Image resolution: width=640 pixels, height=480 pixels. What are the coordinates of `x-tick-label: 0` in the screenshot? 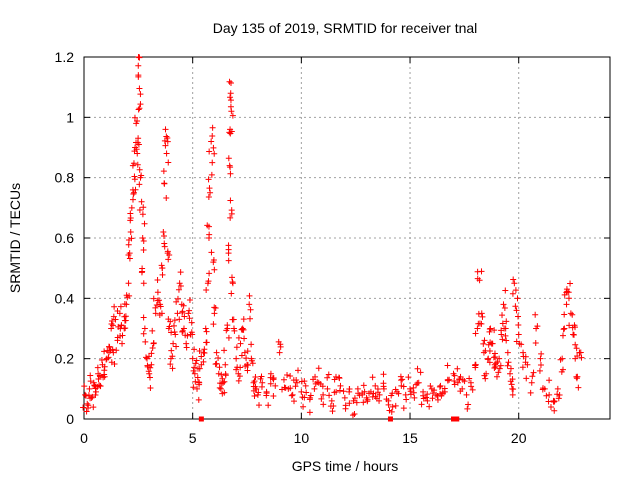 It's located at (84, 438).